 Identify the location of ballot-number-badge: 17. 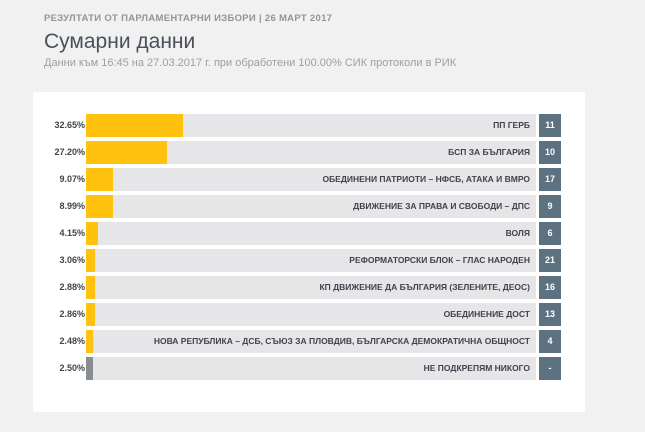
(550, 179).